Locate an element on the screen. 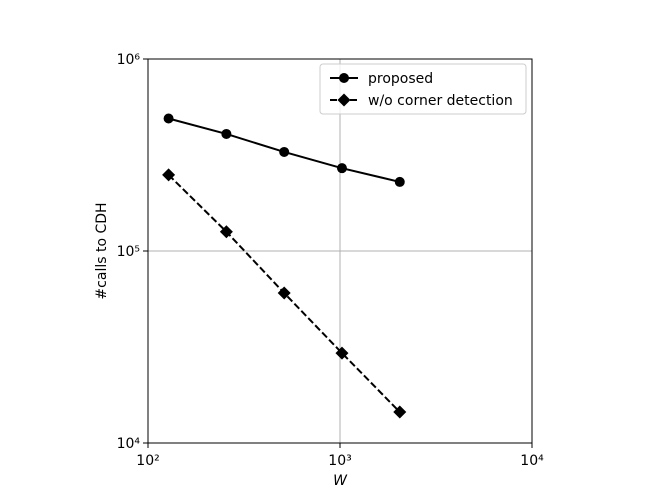 This screenshot has height=498, width=664. legend-label: w/o corner detection is located at coordinates (440, 101).